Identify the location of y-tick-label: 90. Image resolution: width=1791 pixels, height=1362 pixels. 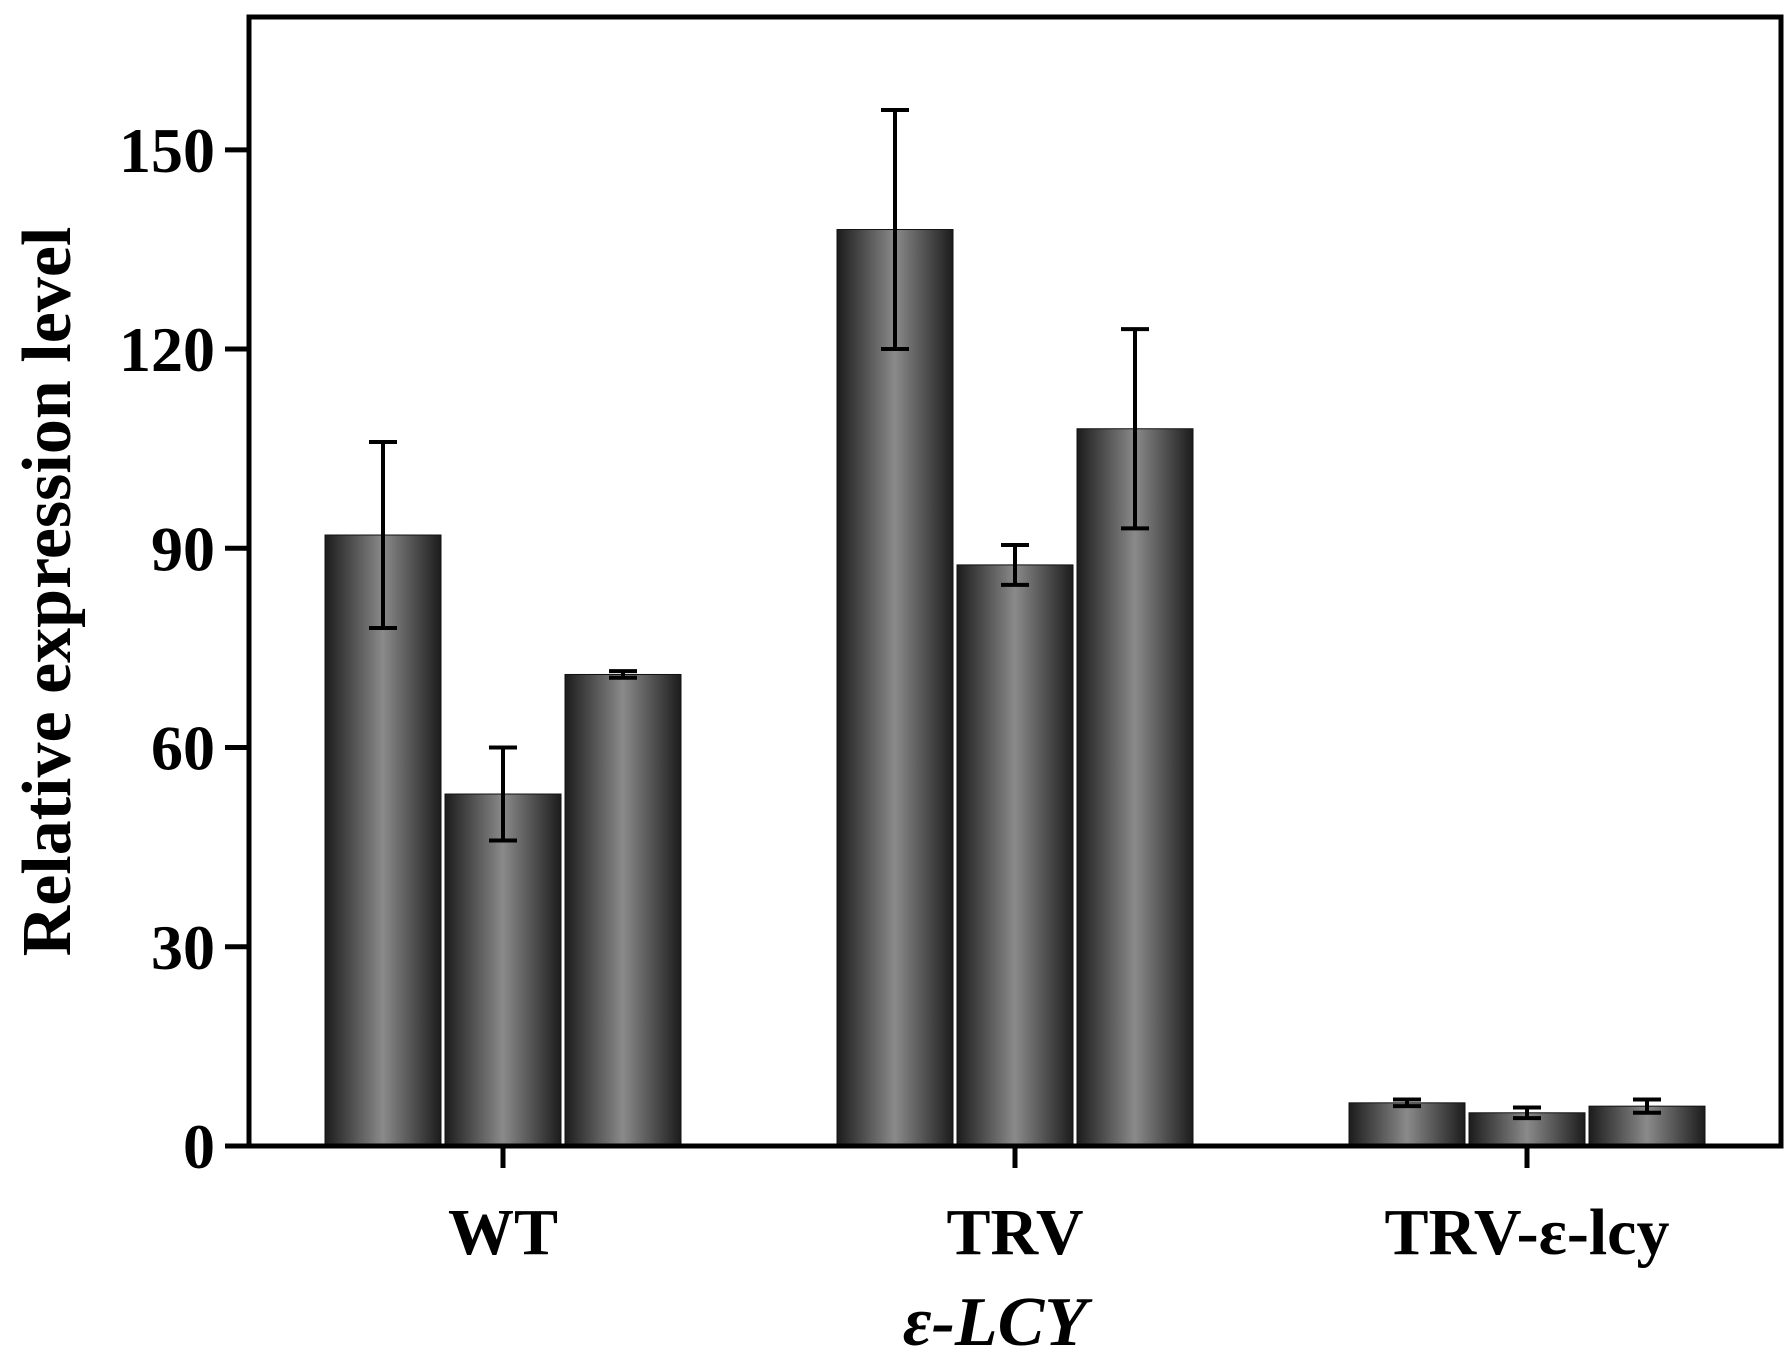
(183, 548).